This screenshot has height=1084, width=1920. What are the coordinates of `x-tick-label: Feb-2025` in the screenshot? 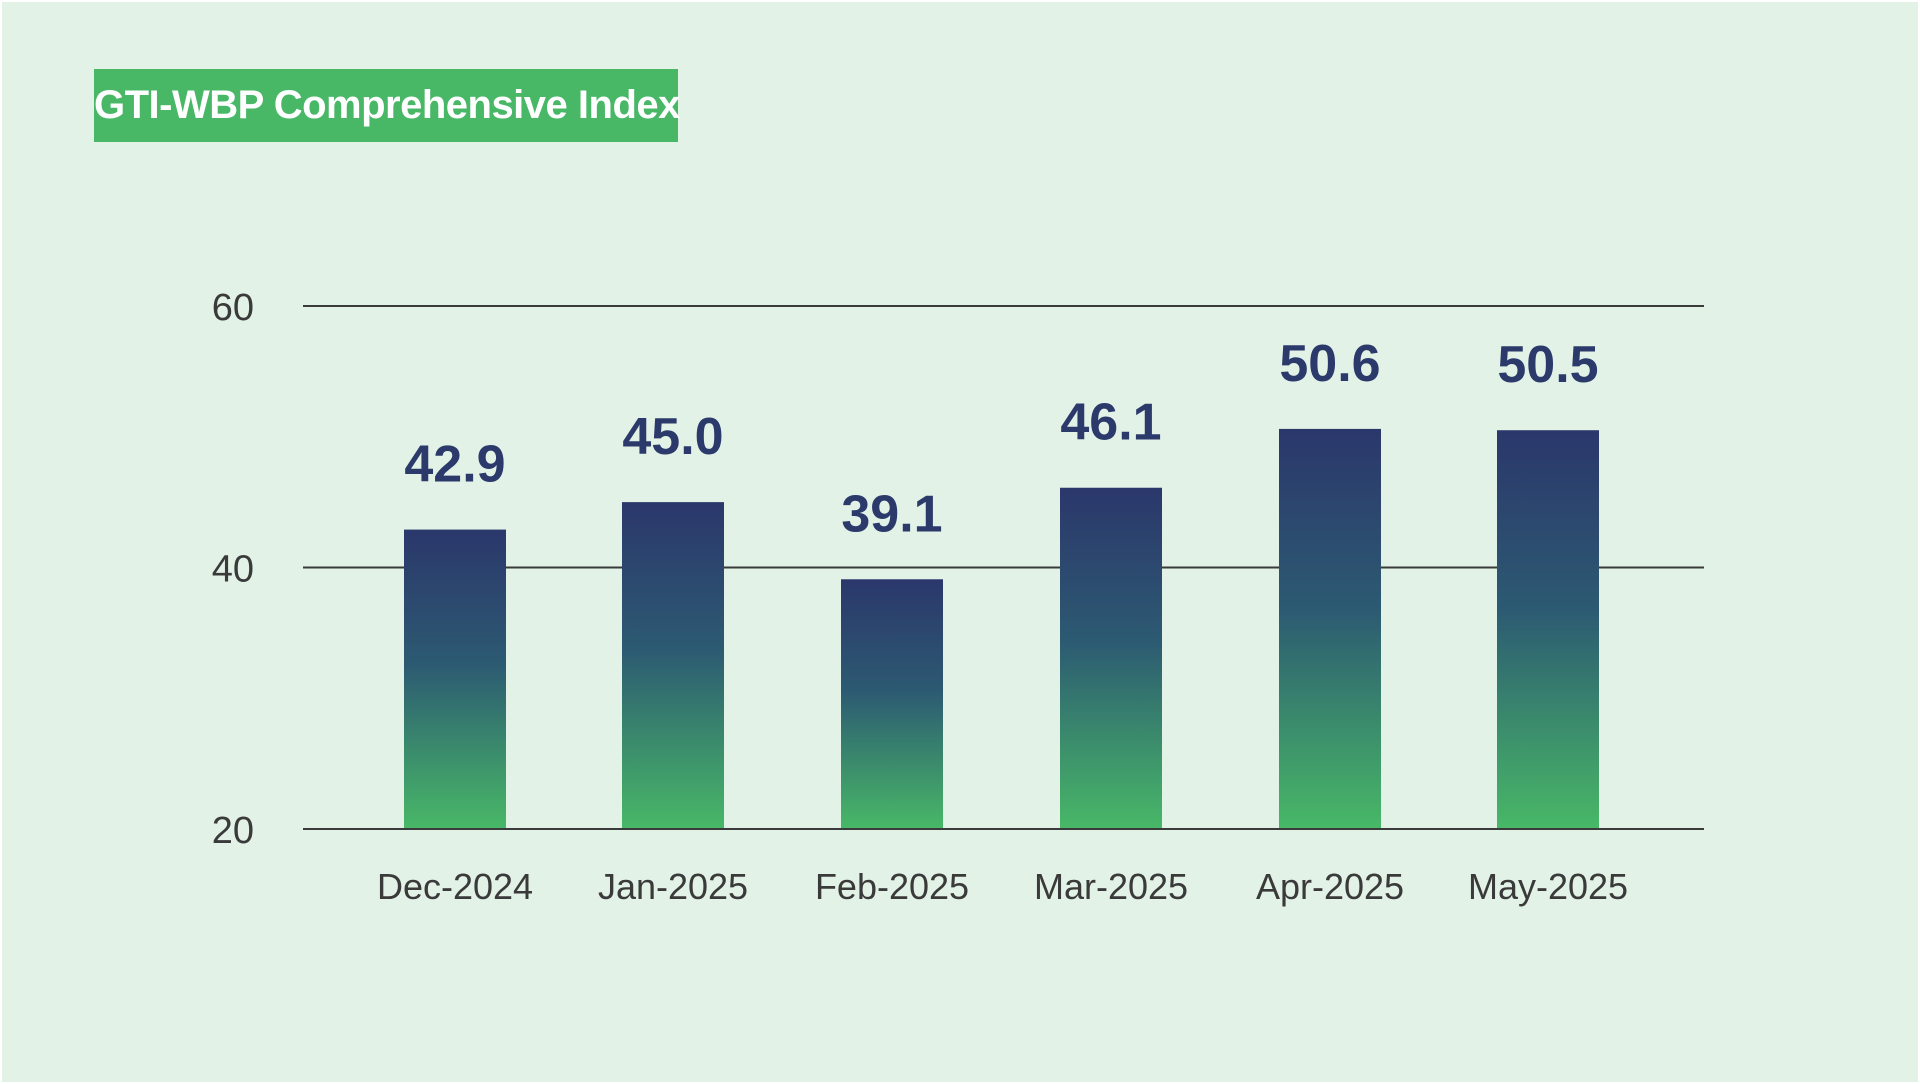 It's located at (892, 886).